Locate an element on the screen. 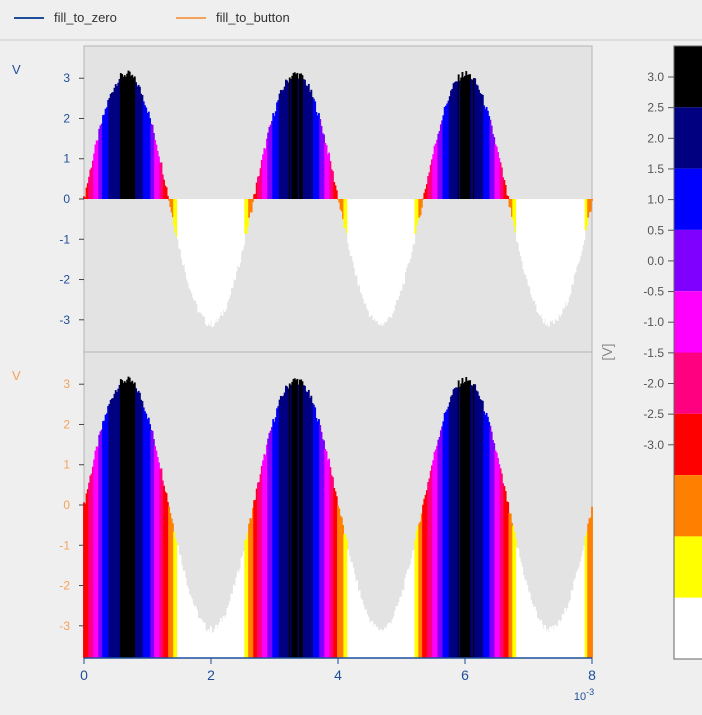 This screenshot has width=702, height=715. y-tick-label: 1 is located at coordinates (66, 159).